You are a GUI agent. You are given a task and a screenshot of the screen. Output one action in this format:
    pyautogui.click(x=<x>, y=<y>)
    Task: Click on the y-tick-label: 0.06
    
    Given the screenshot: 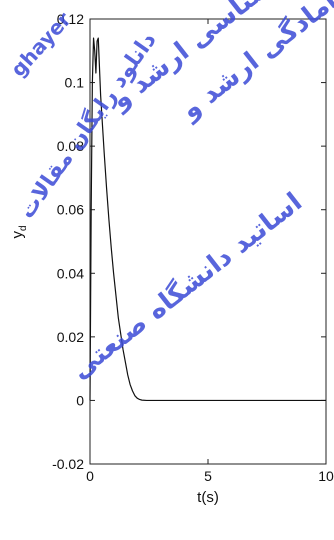 What is the action you would take?
    pyautogui.click(x=70, y=210)
    